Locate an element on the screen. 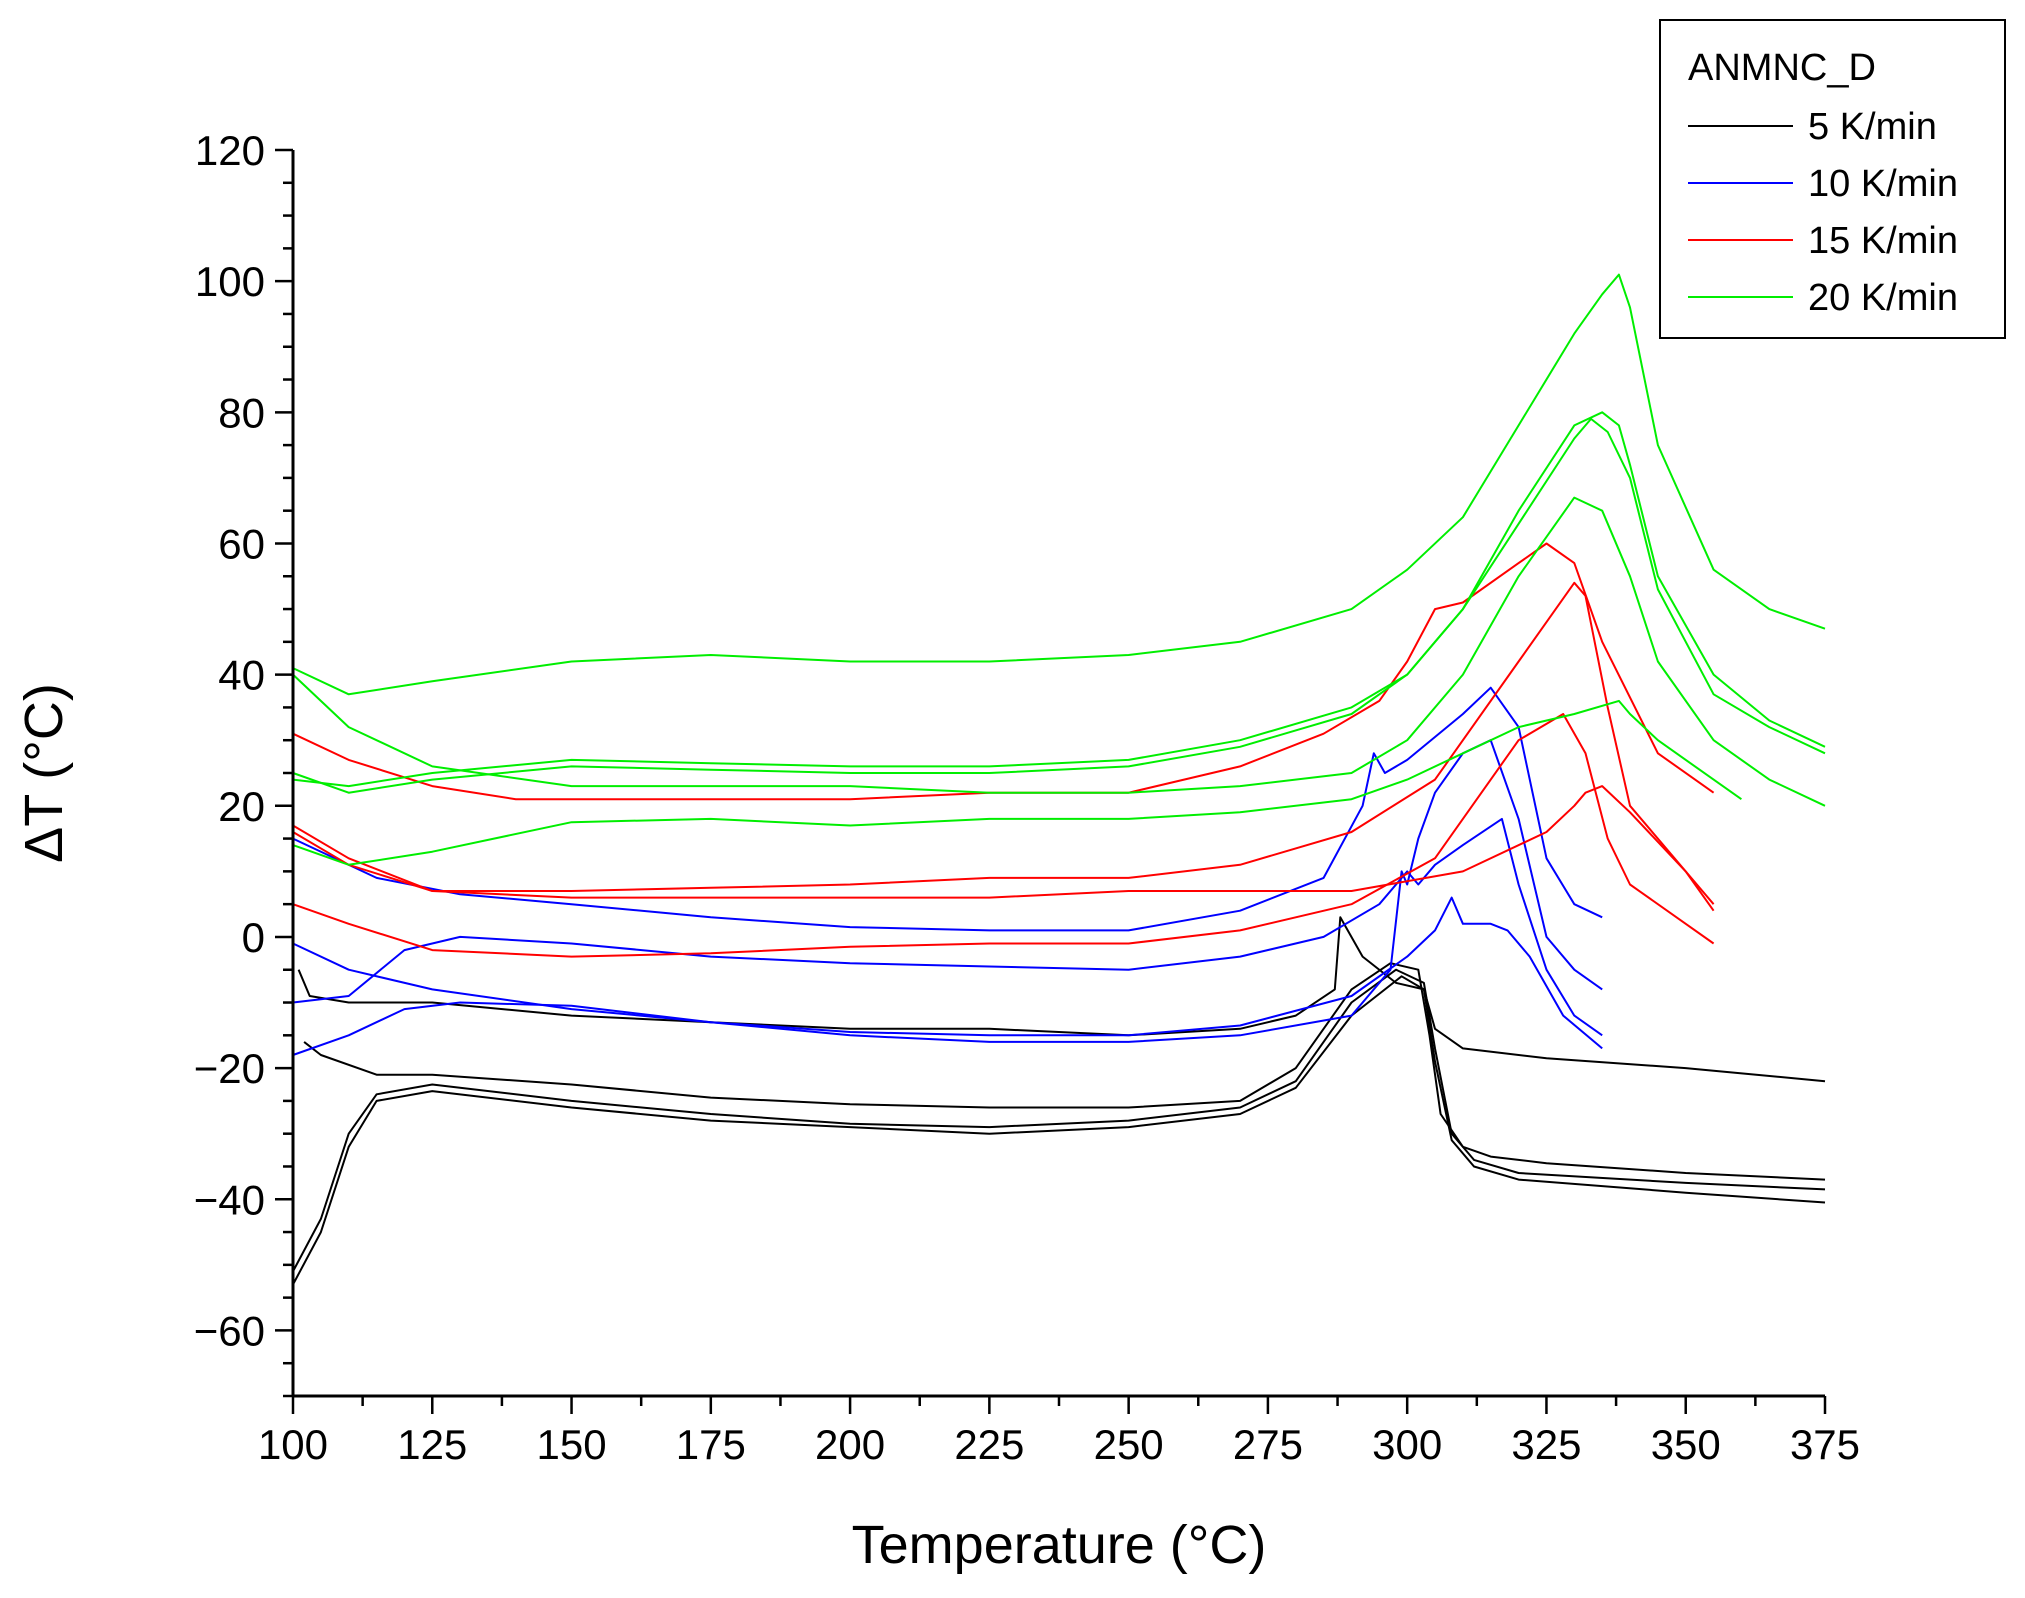  y-tick-label: 20 is located at coordinates (241, 806).